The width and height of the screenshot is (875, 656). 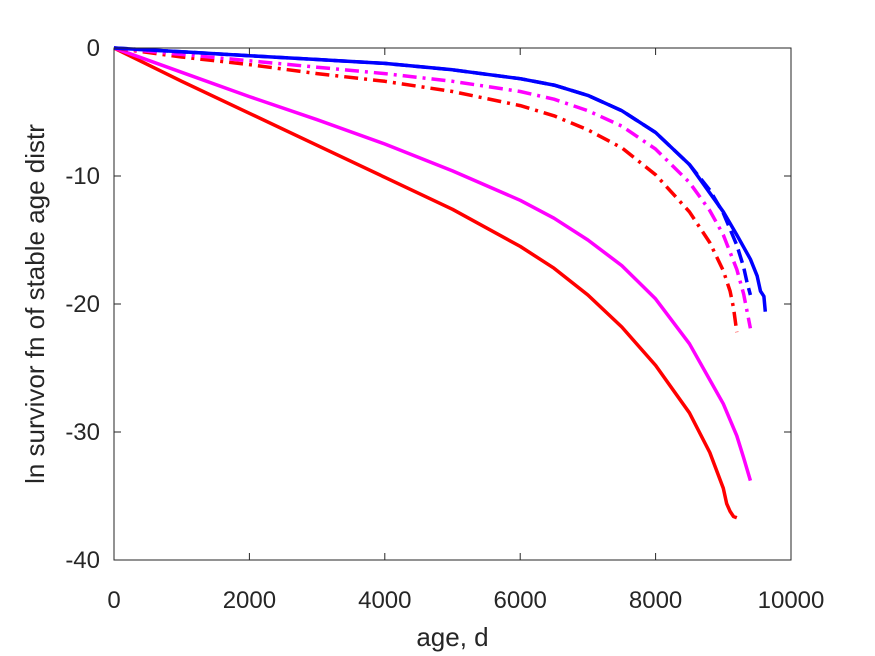 What do you see at coordinates (82, 176) in the screenshot?
I see `y-tick-label: -10` at bounding box center [82, 176].